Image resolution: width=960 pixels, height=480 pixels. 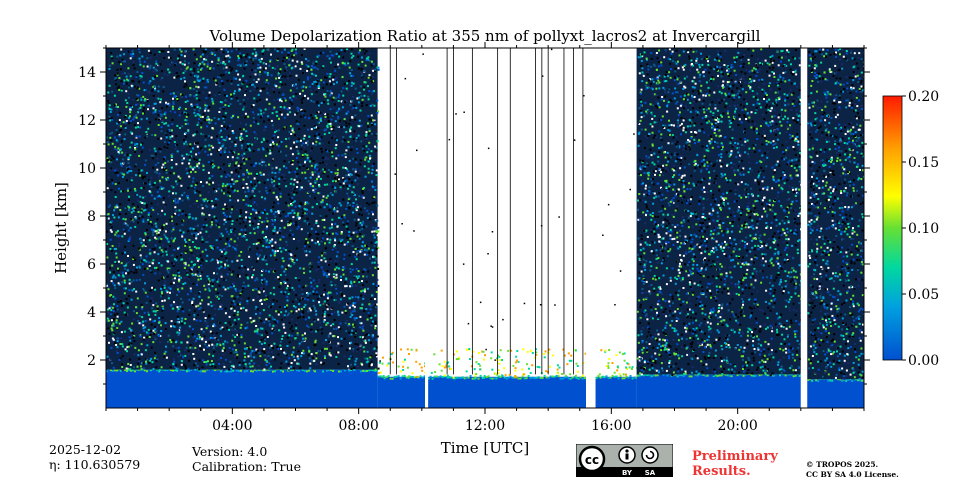 I want to click on y-tick-label-1: 4, so click(x=91, y=313).